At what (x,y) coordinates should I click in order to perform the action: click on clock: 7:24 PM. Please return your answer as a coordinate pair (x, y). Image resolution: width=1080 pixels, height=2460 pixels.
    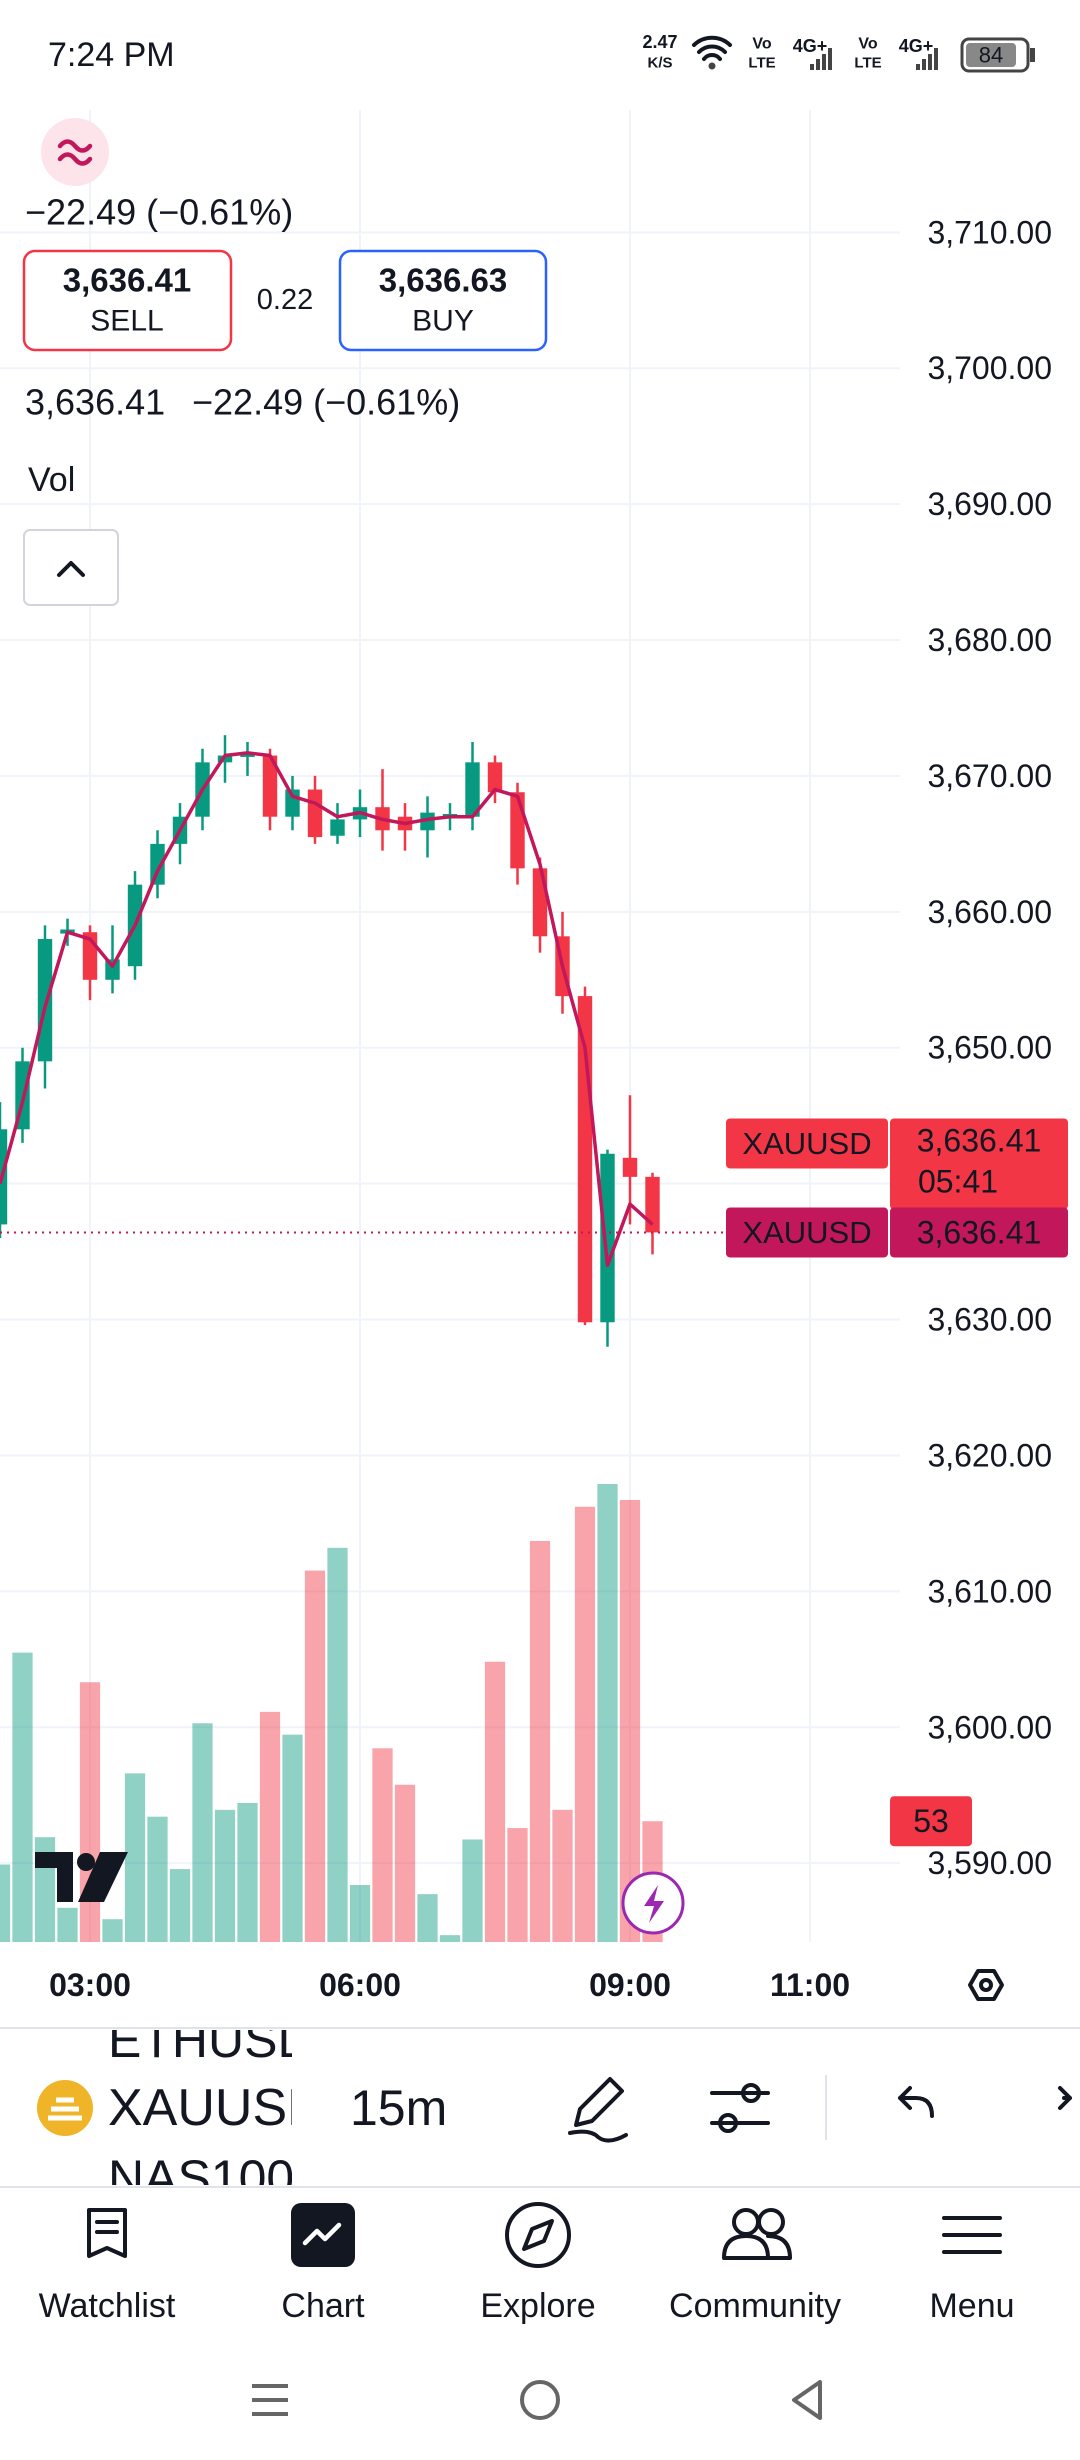
    Looking at the image, I should click on (111, 55).